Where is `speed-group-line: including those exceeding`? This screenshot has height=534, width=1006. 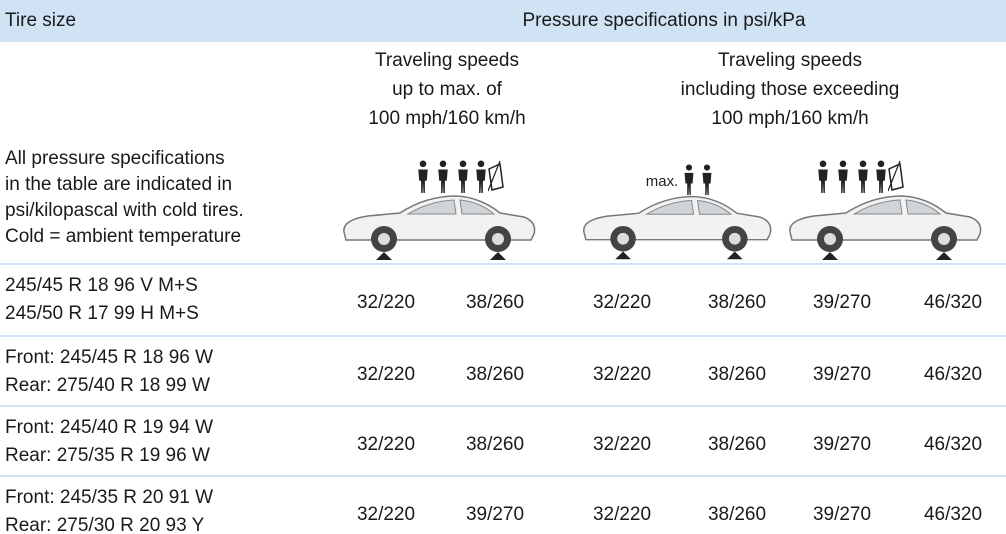 speed-group-line: including those exceeding is located at coordinates (790, 89).